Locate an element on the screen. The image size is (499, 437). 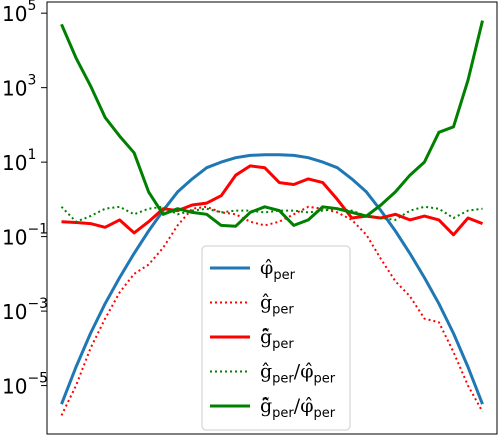
y-tick-label-3: 10⁻¹ is located at coordinates (25, 236).